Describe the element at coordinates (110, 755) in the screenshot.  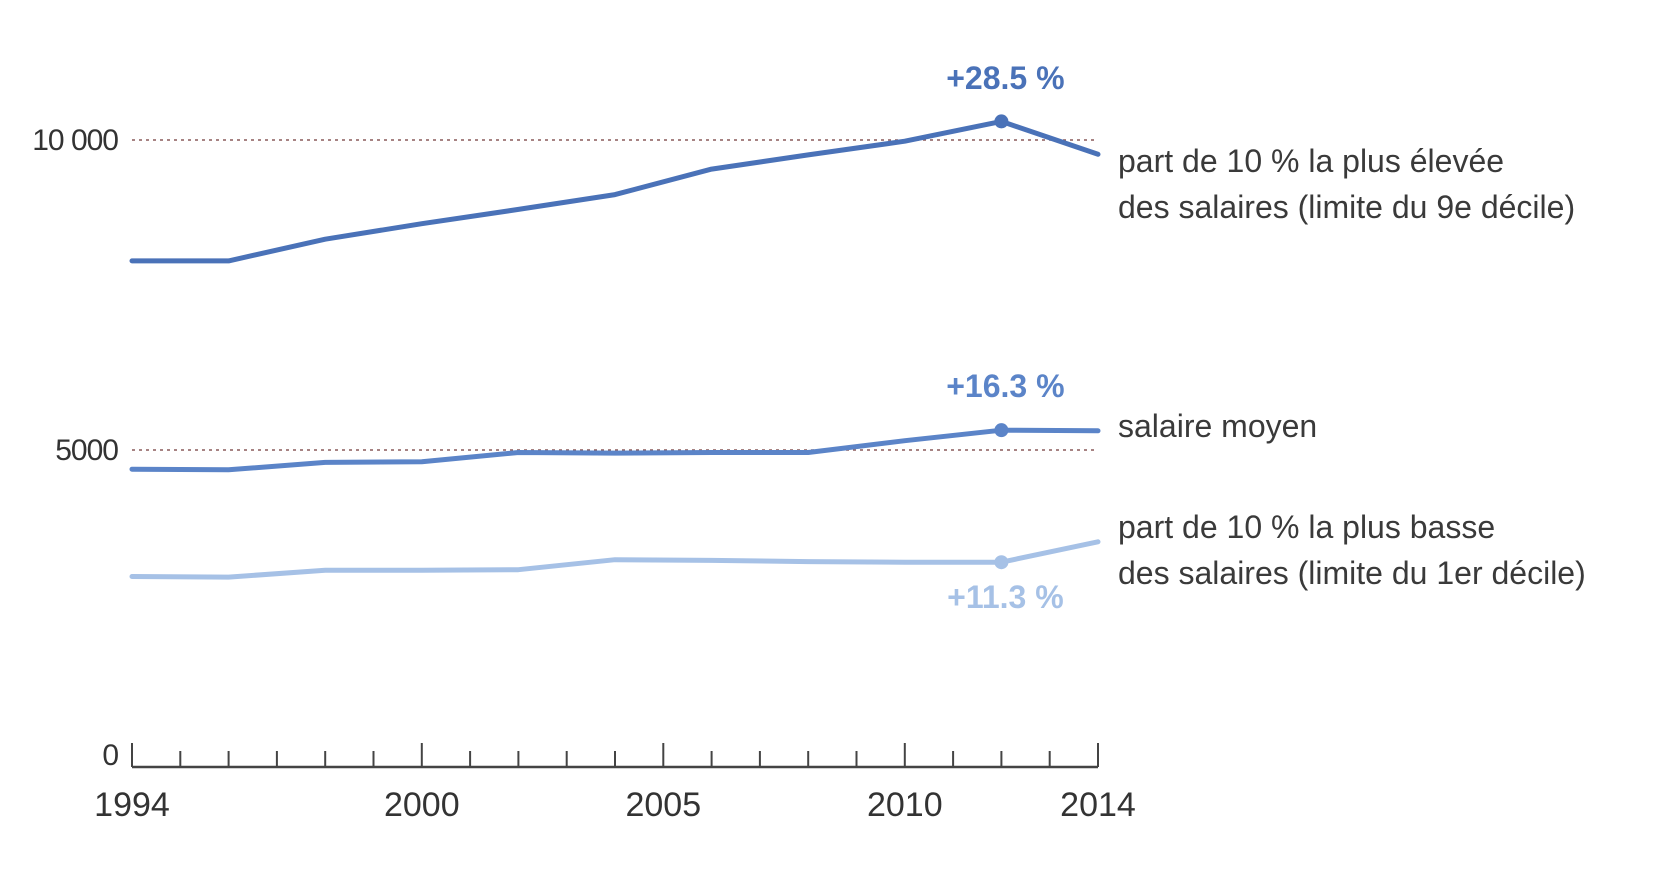
I see `y-tick-label: 0` at that location.